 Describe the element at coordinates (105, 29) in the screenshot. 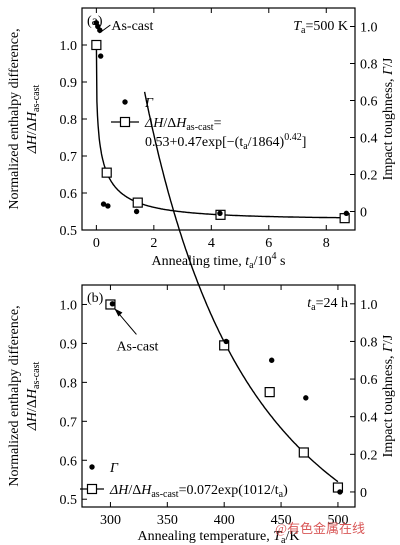

I see `as-cast-leader` at that location.